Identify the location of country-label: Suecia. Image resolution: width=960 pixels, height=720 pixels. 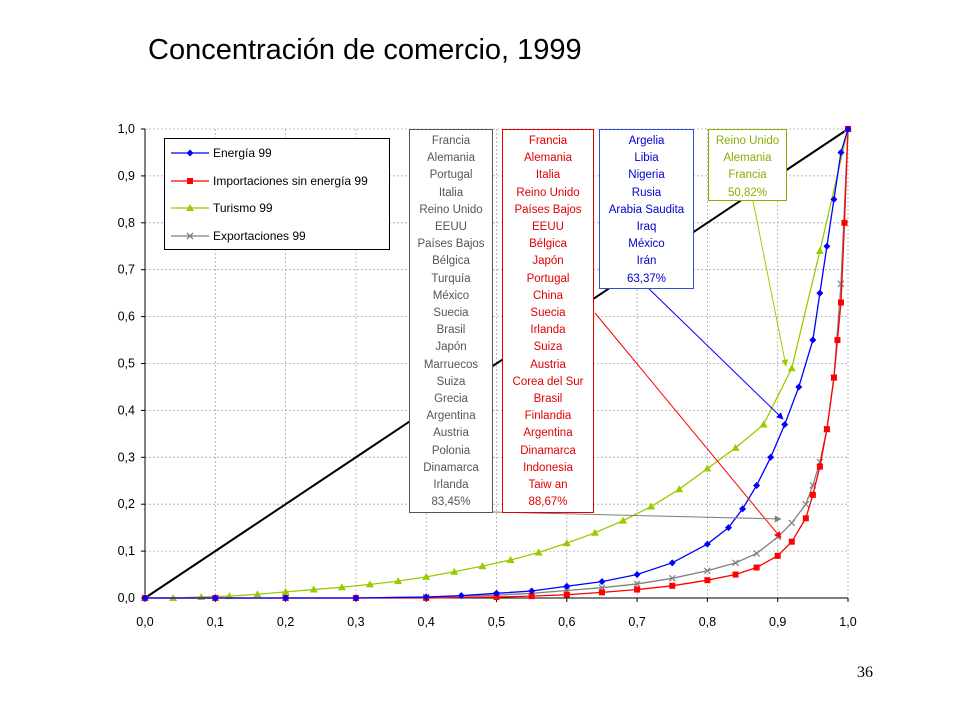
(548, 313).